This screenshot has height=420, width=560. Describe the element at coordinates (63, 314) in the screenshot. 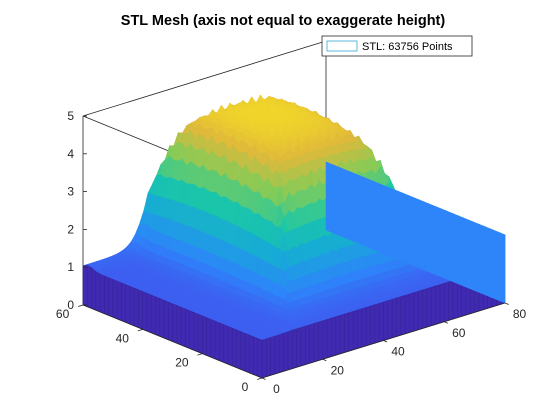

I see `y-tick-label: 60` at that location.